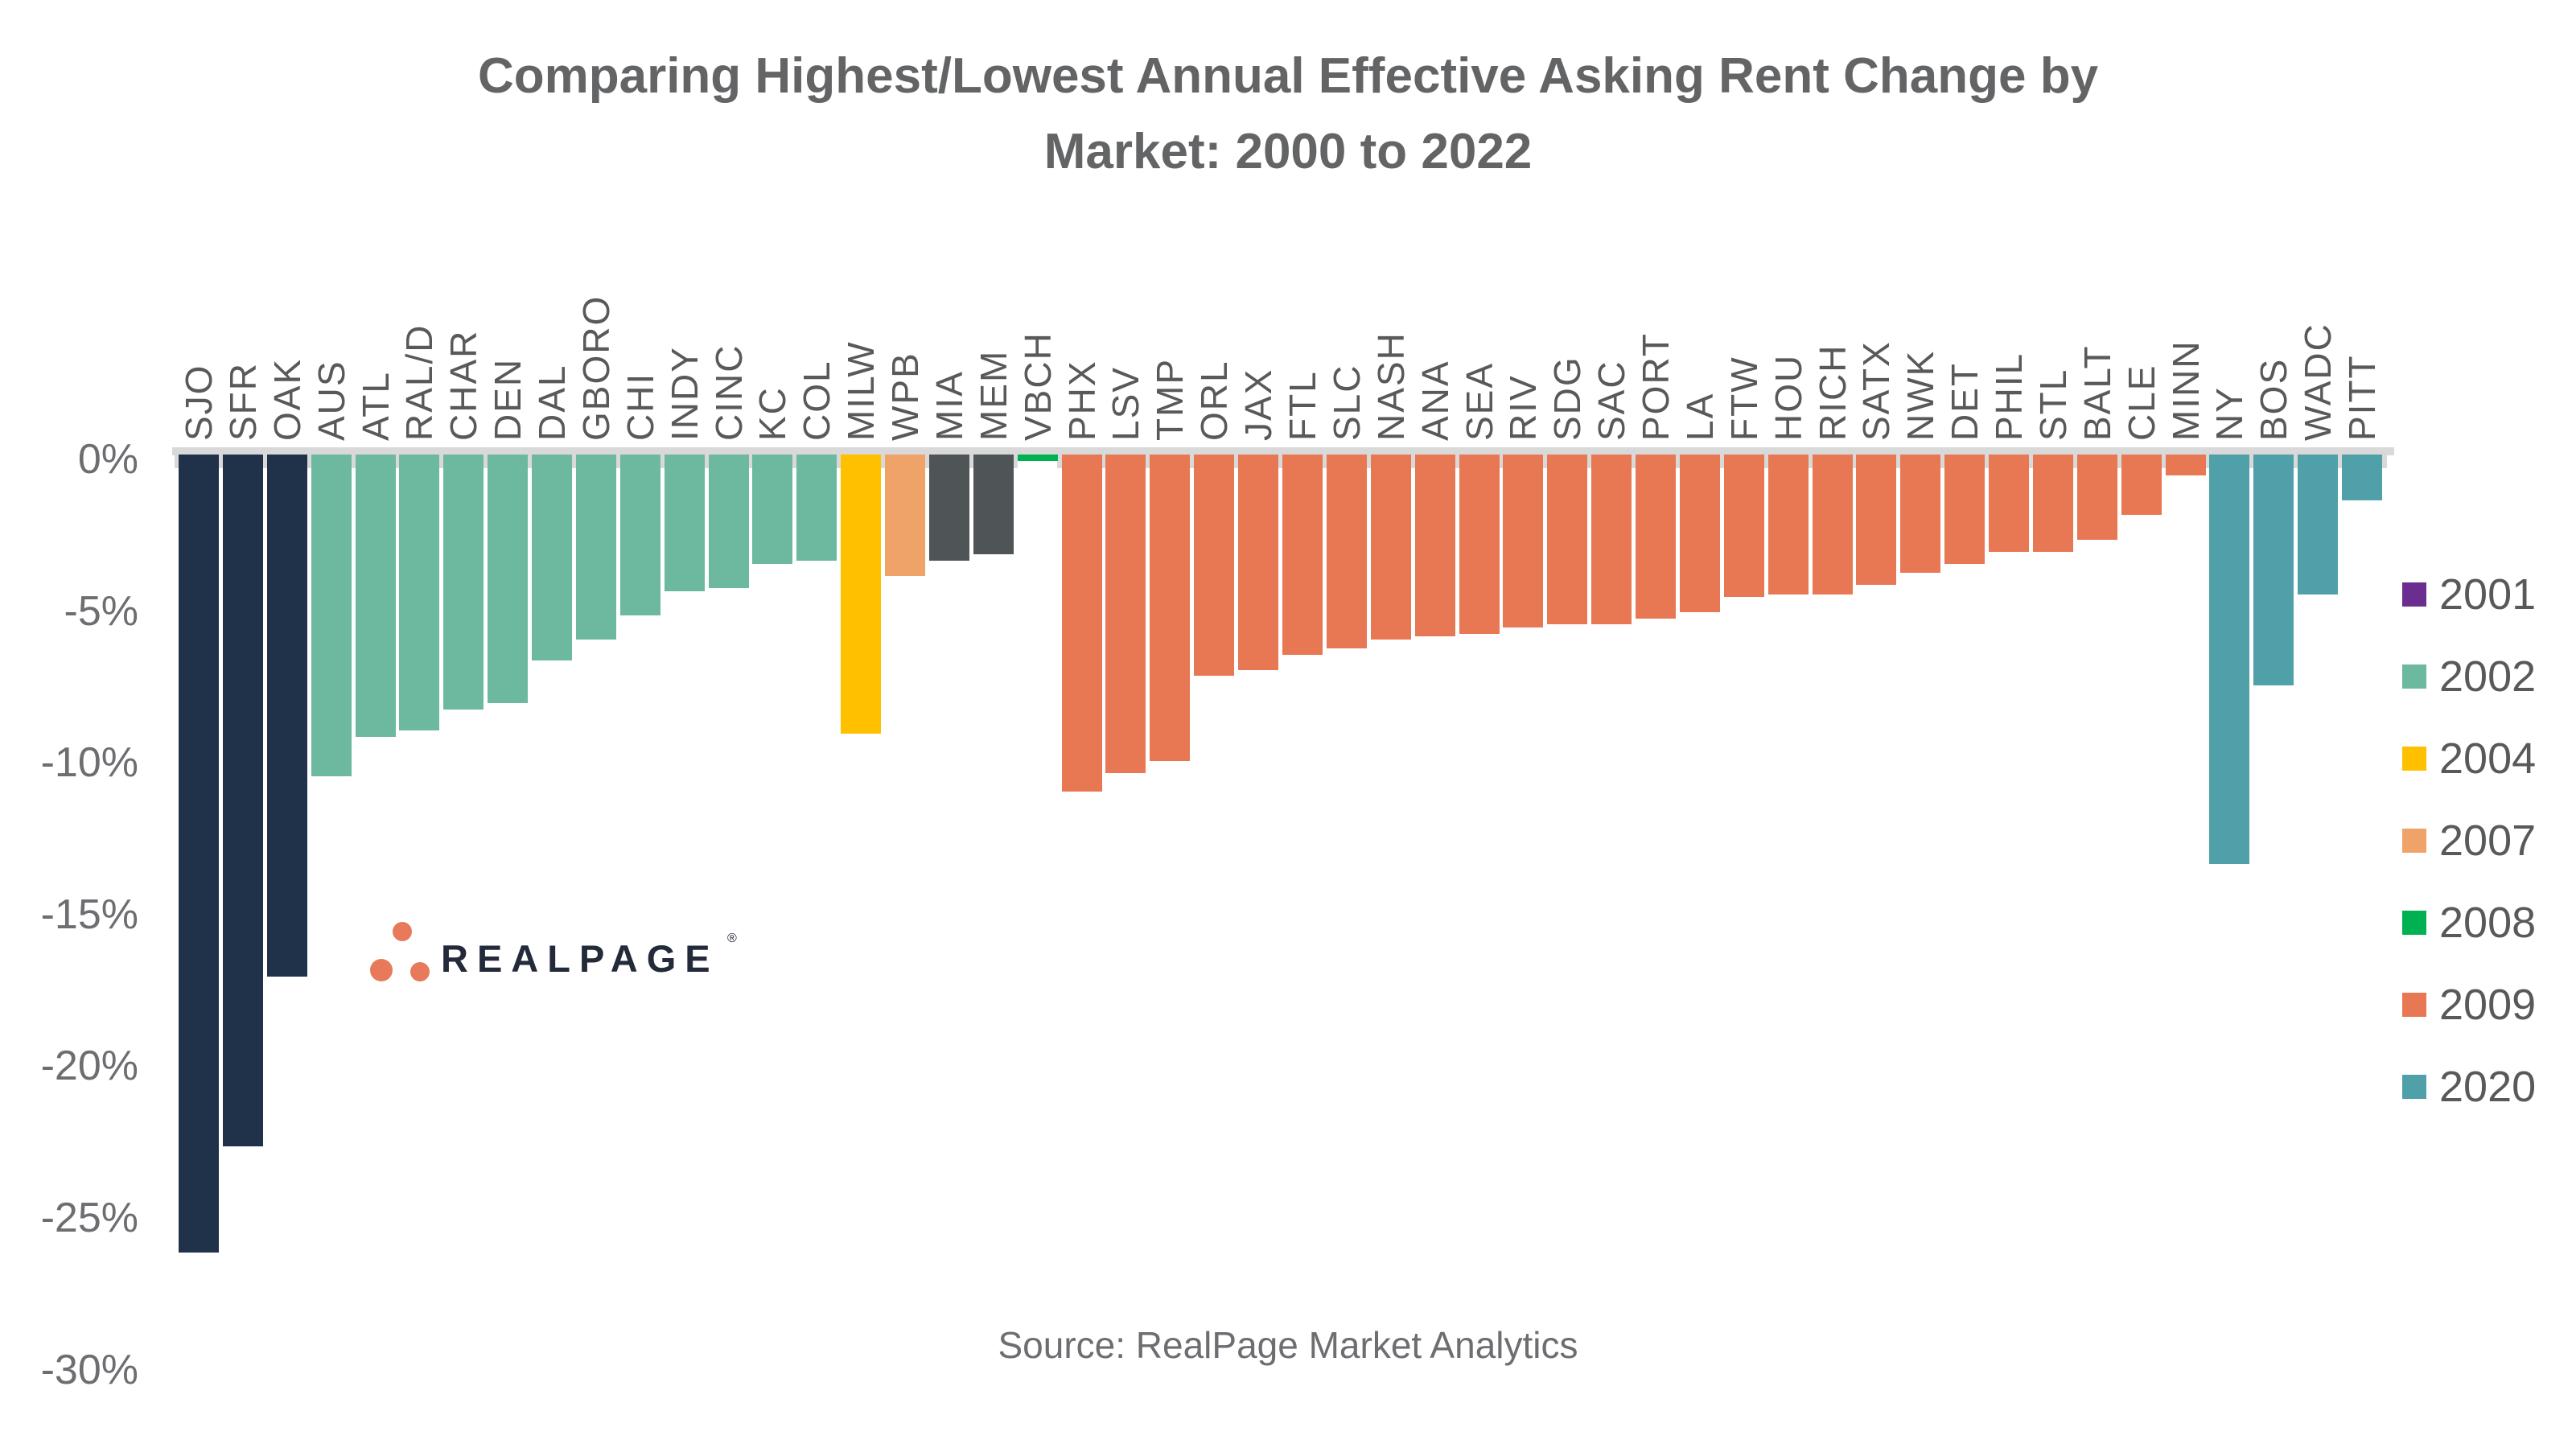  Describe the element at coordinates (1390, 386) in the screenshot. I see `bar-label: NASH` at that location.